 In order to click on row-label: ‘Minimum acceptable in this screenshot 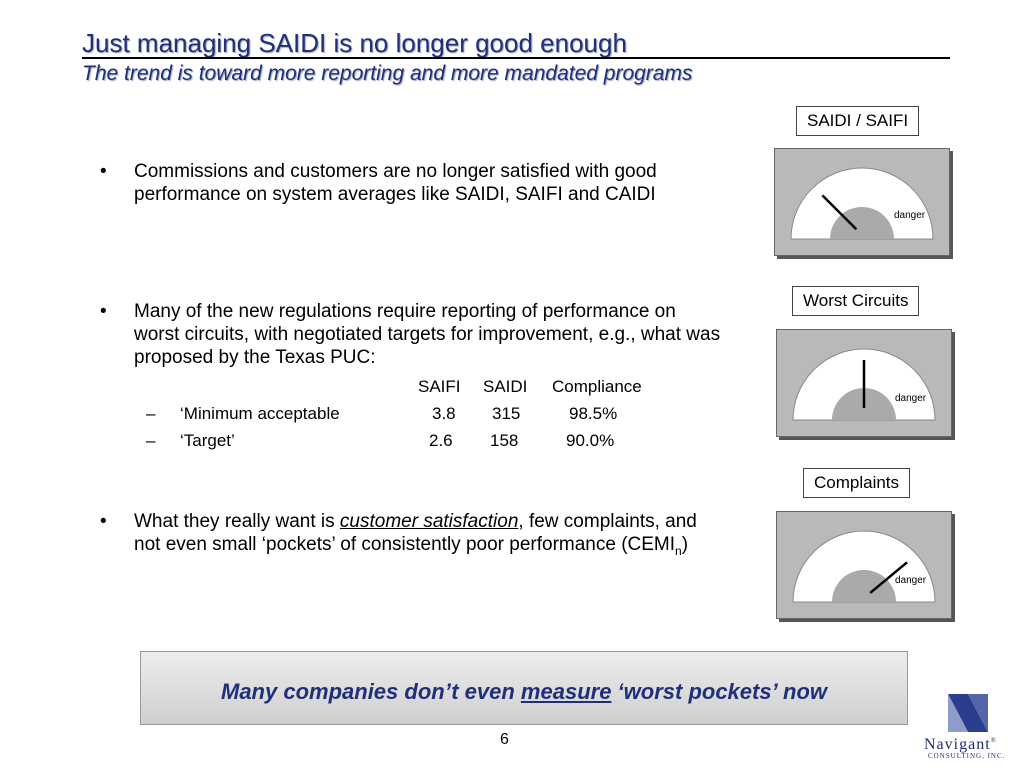, I will do `click(260, 413)`.